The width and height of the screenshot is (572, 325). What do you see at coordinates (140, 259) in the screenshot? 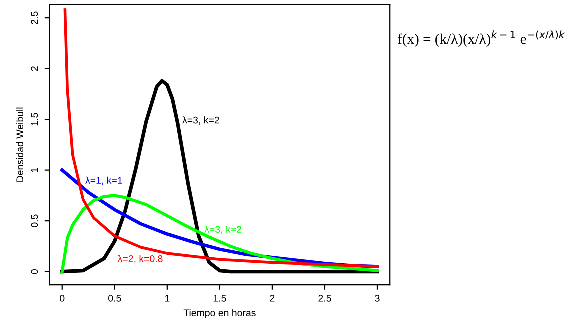
I see `annotation: λ=2, k=0.8` at bounding box center [140, 259].